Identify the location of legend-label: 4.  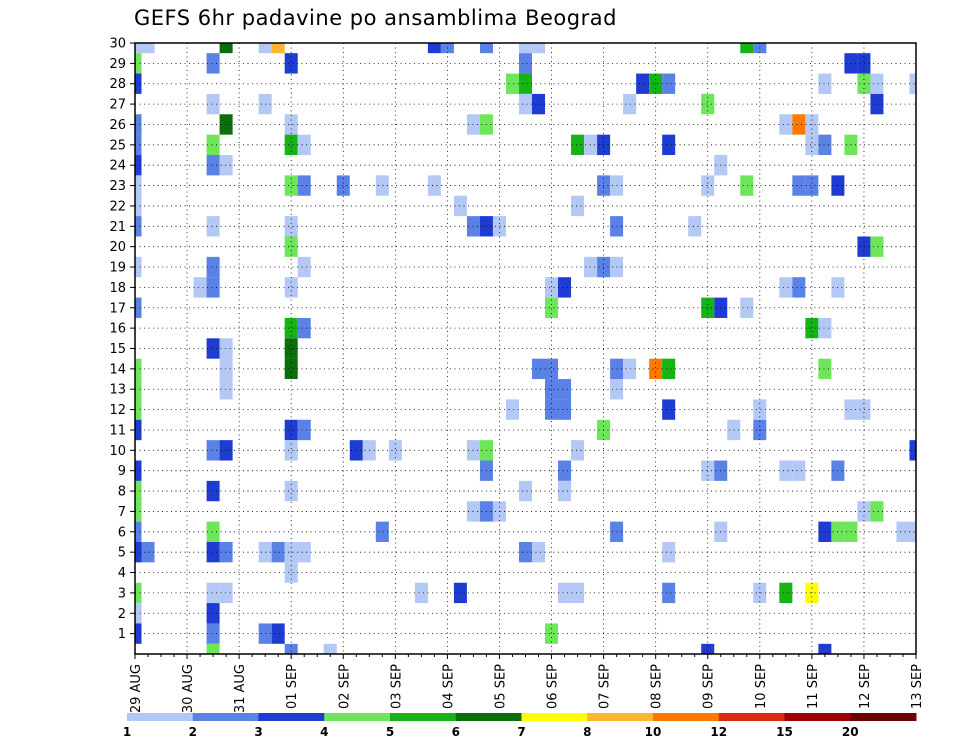
(324, 732).